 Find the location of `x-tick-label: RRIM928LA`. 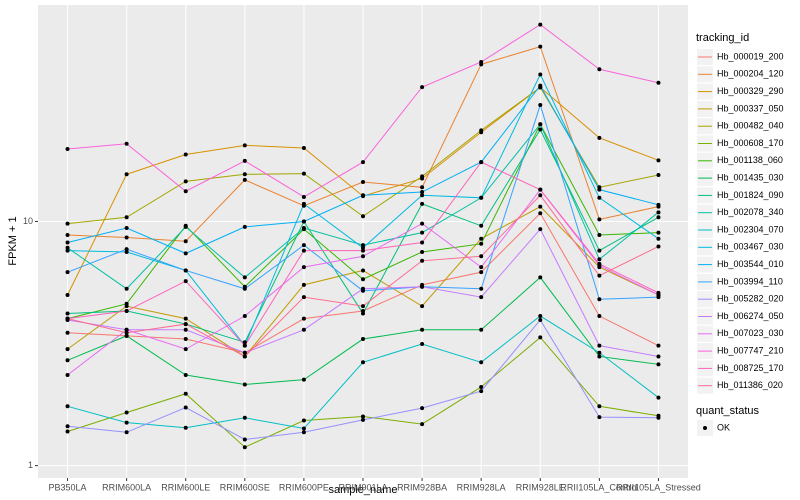

x-tick-label: RRIM928LA is located at coordinates (481, 487).